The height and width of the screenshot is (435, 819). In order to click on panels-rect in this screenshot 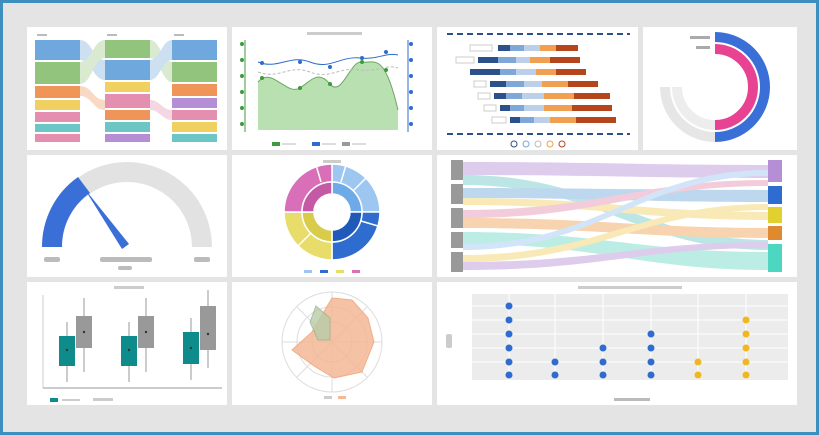, I will do `click(617, 216)`.